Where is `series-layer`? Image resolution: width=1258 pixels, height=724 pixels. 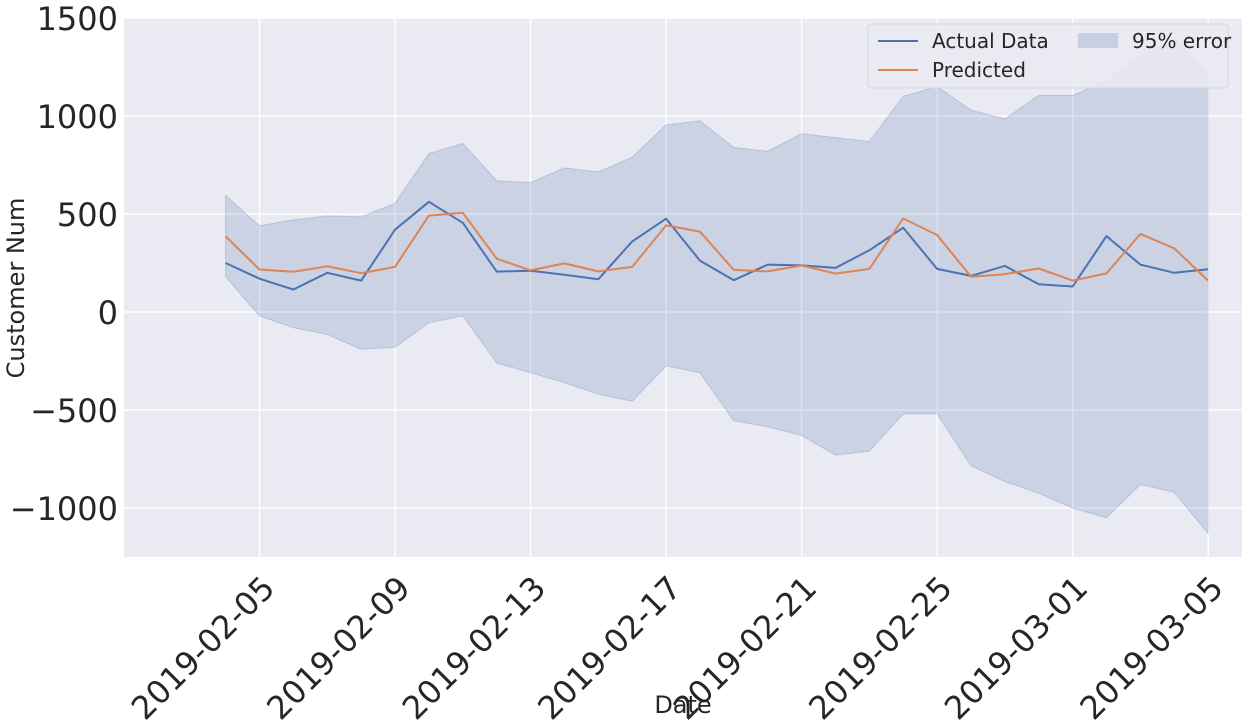
series-layer is located at coordinates (716, 245).